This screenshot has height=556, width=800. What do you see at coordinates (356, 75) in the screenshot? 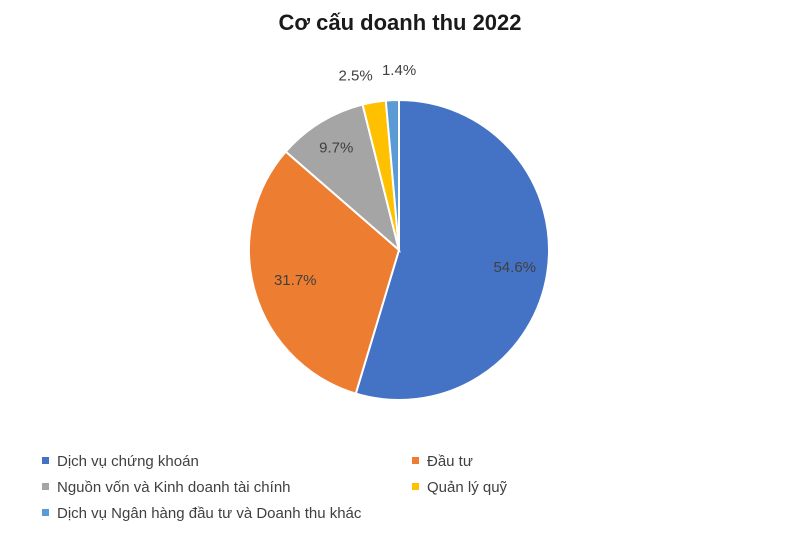
I see `slice-label: 2.5%` at bounding box center [356, 75].